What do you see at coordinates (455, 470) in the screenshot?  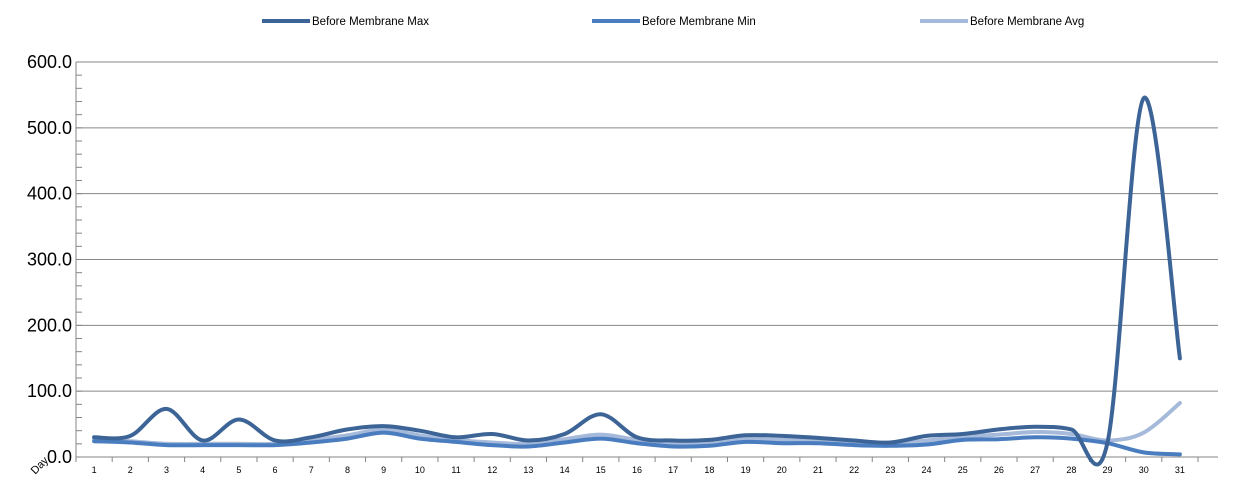 I see `x-tick-label: 11` at bounding box center [455, 470].